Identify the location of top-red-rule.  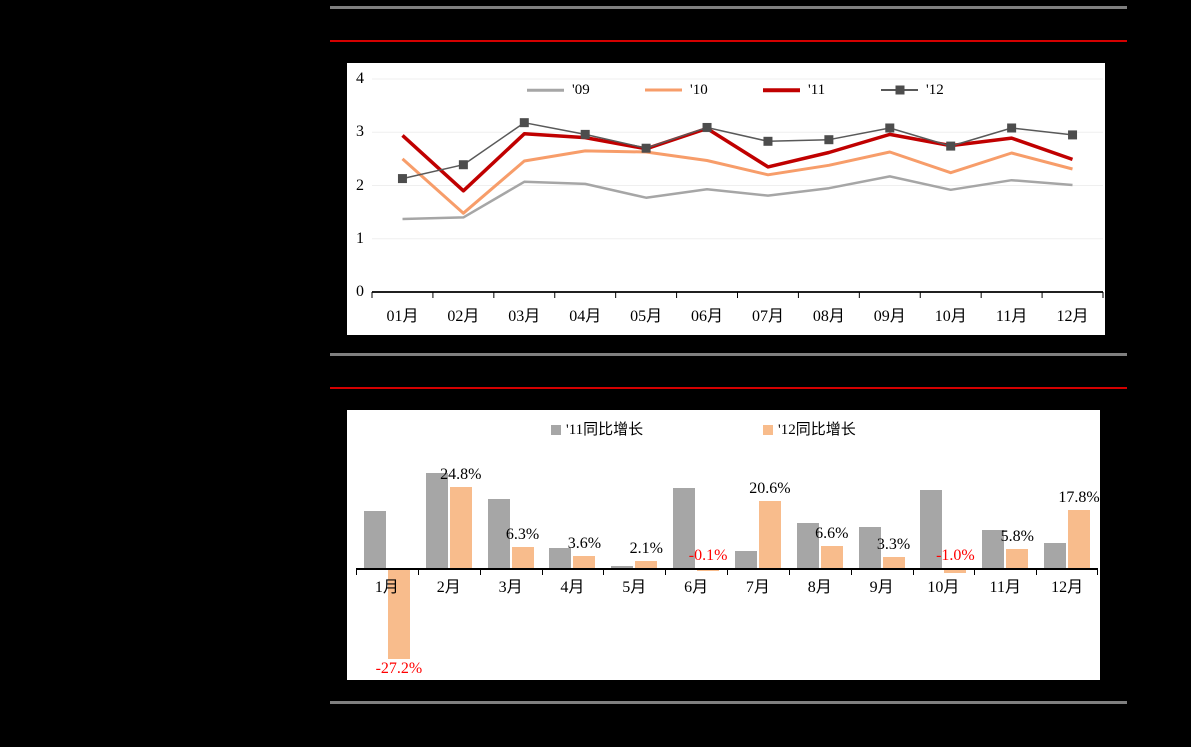
(728, 41).